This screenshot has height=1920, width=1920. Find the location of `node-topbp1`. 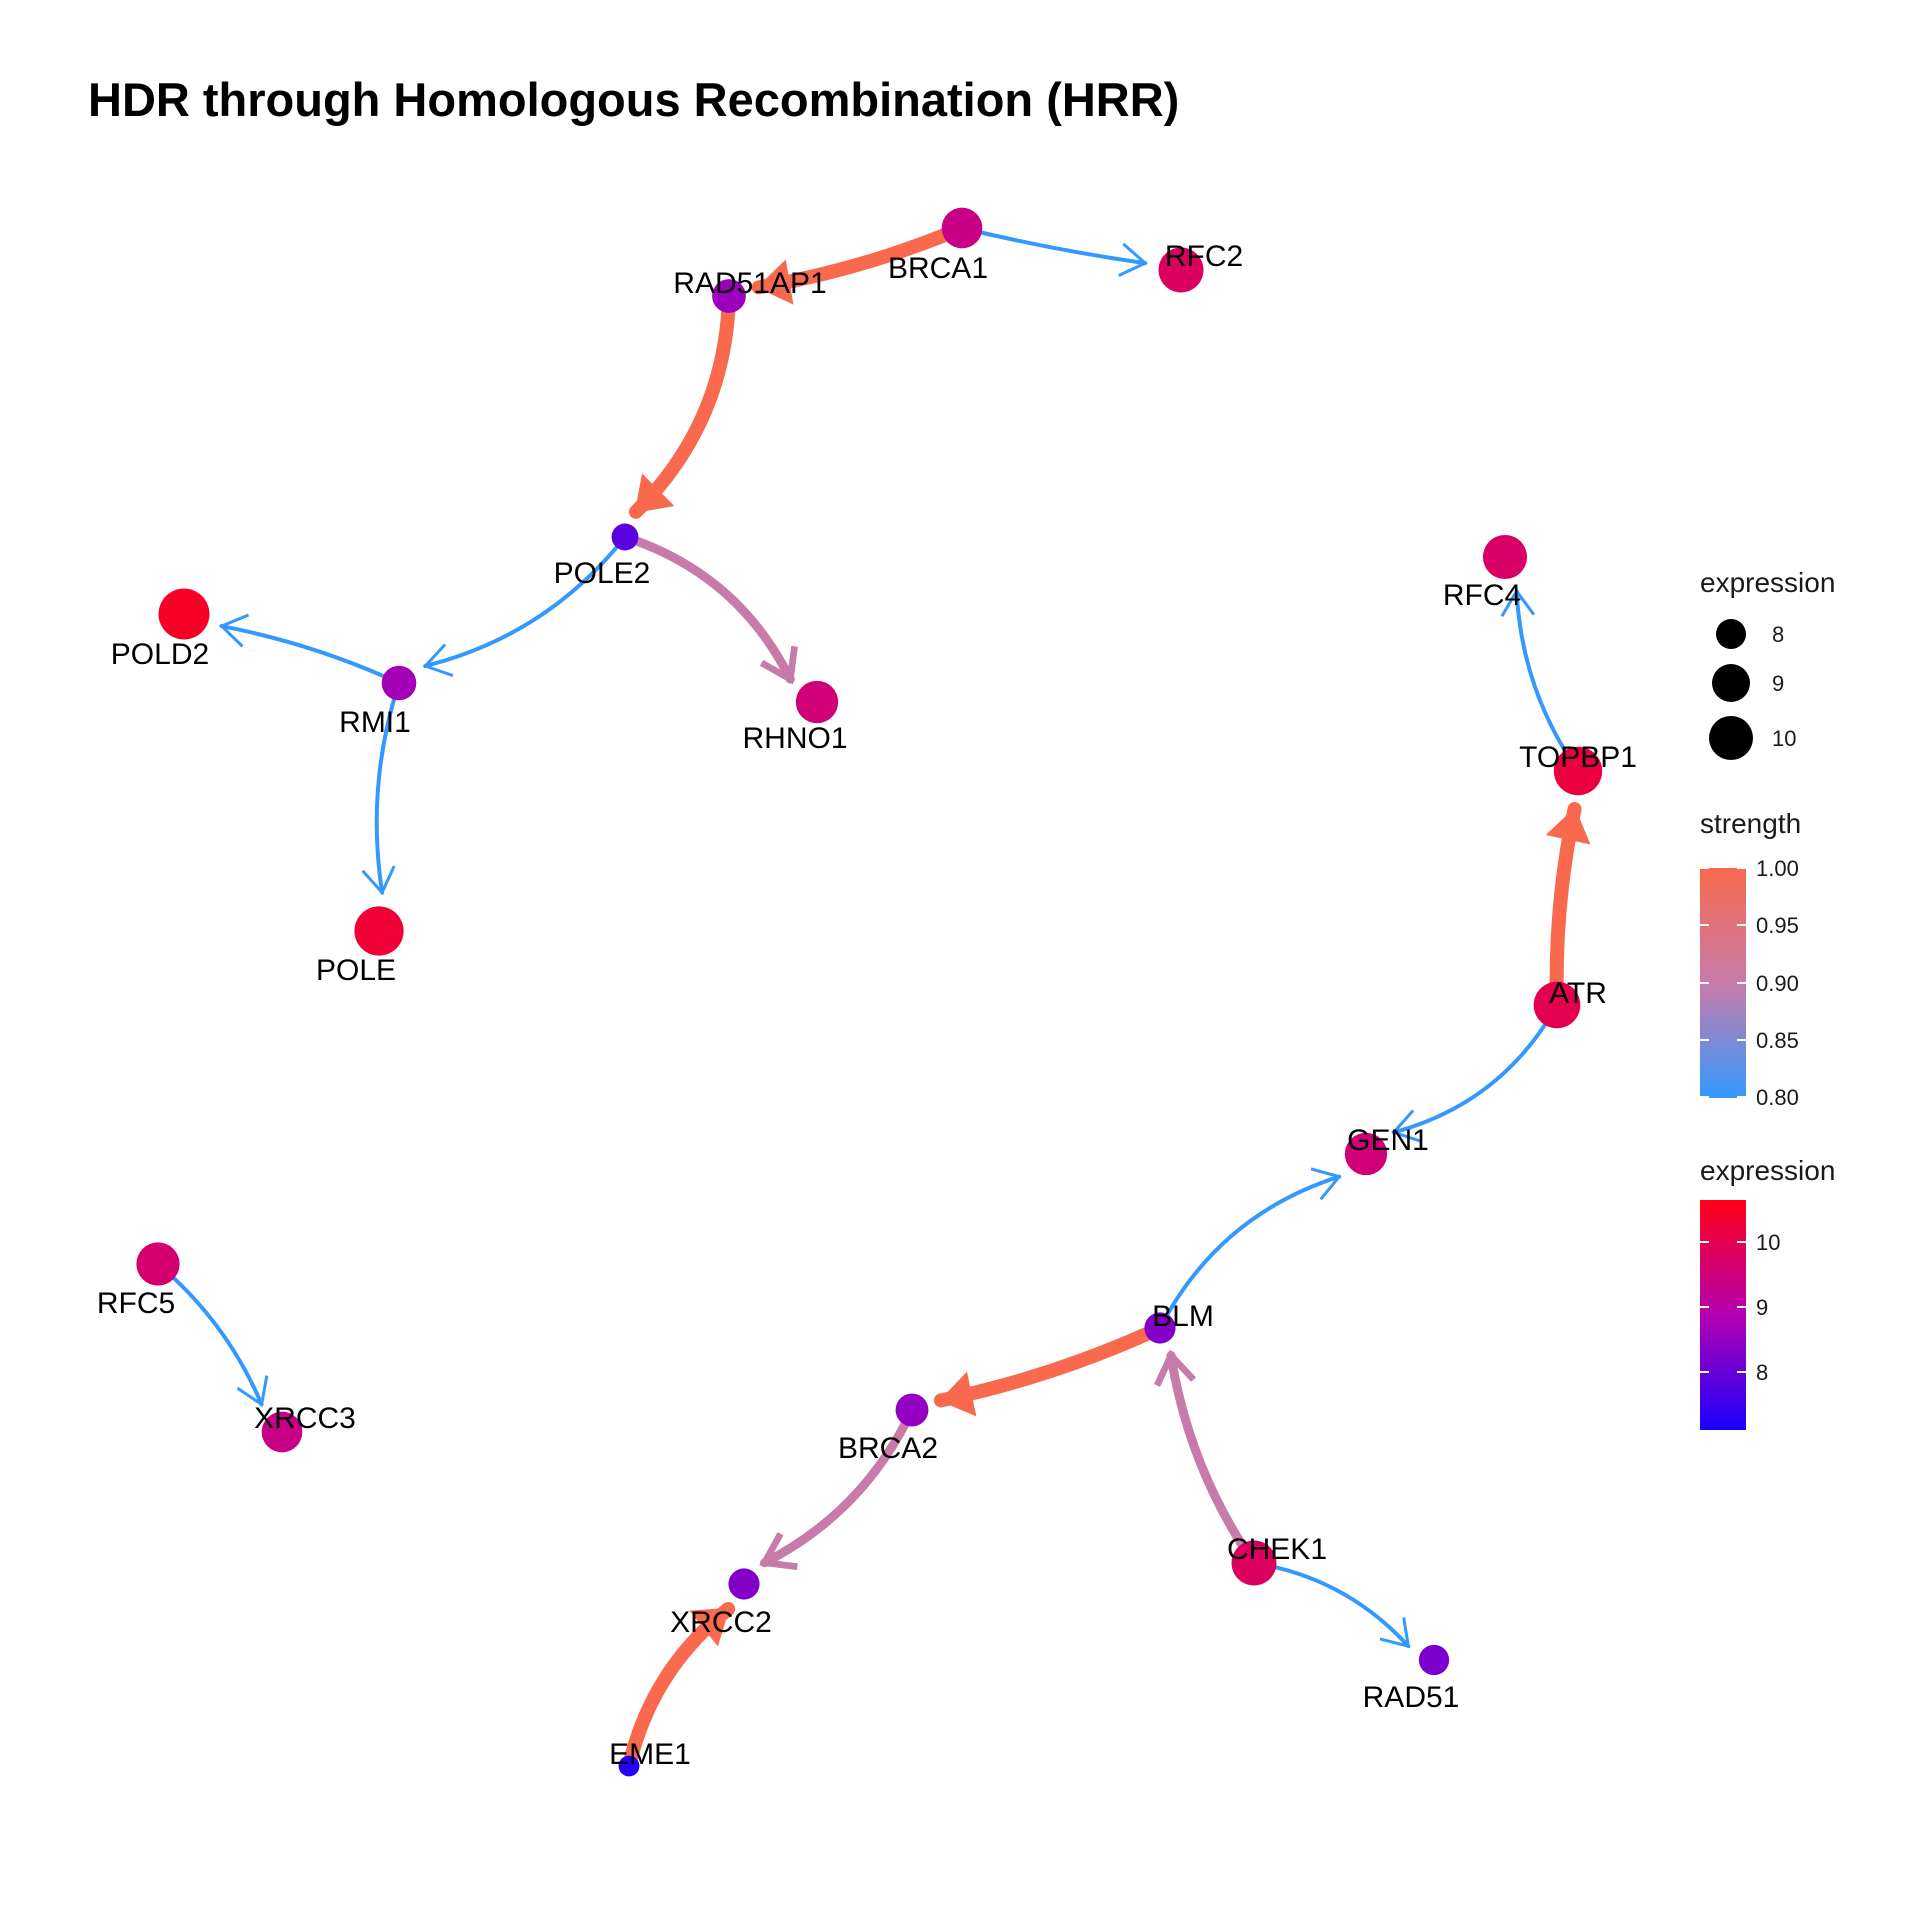

node-topbp1 is located at coordinates (1578, 771).